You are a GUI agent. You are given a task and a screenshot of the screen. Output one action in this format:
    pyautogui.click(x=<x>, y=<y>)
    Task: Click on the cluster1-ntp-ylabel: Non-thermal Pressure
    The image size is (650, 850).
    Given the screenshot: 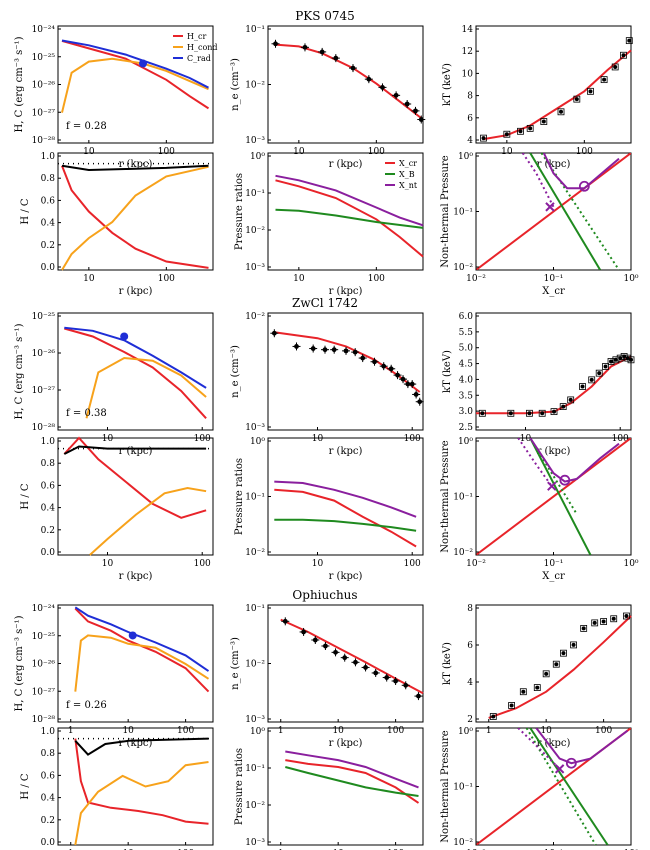 What is the action you would take?
    pyautogui.click(x=445, y=496)
    